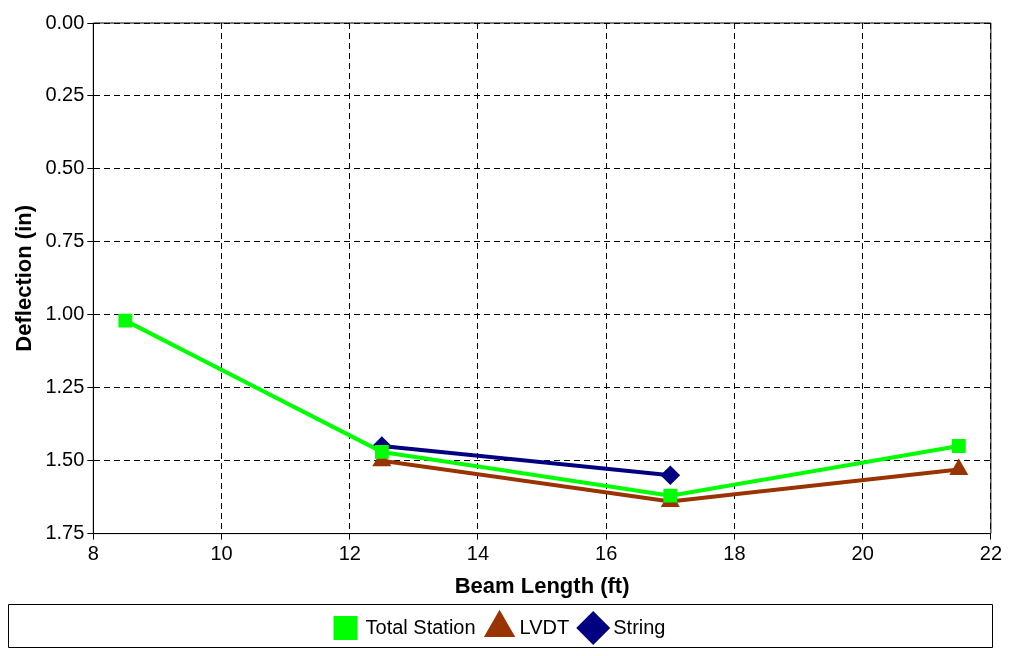 The image size is (1013, 656). Describe the element at coordinates (65, 167) in the screenshot. I see `y-tick-label: 0.50` at that location.